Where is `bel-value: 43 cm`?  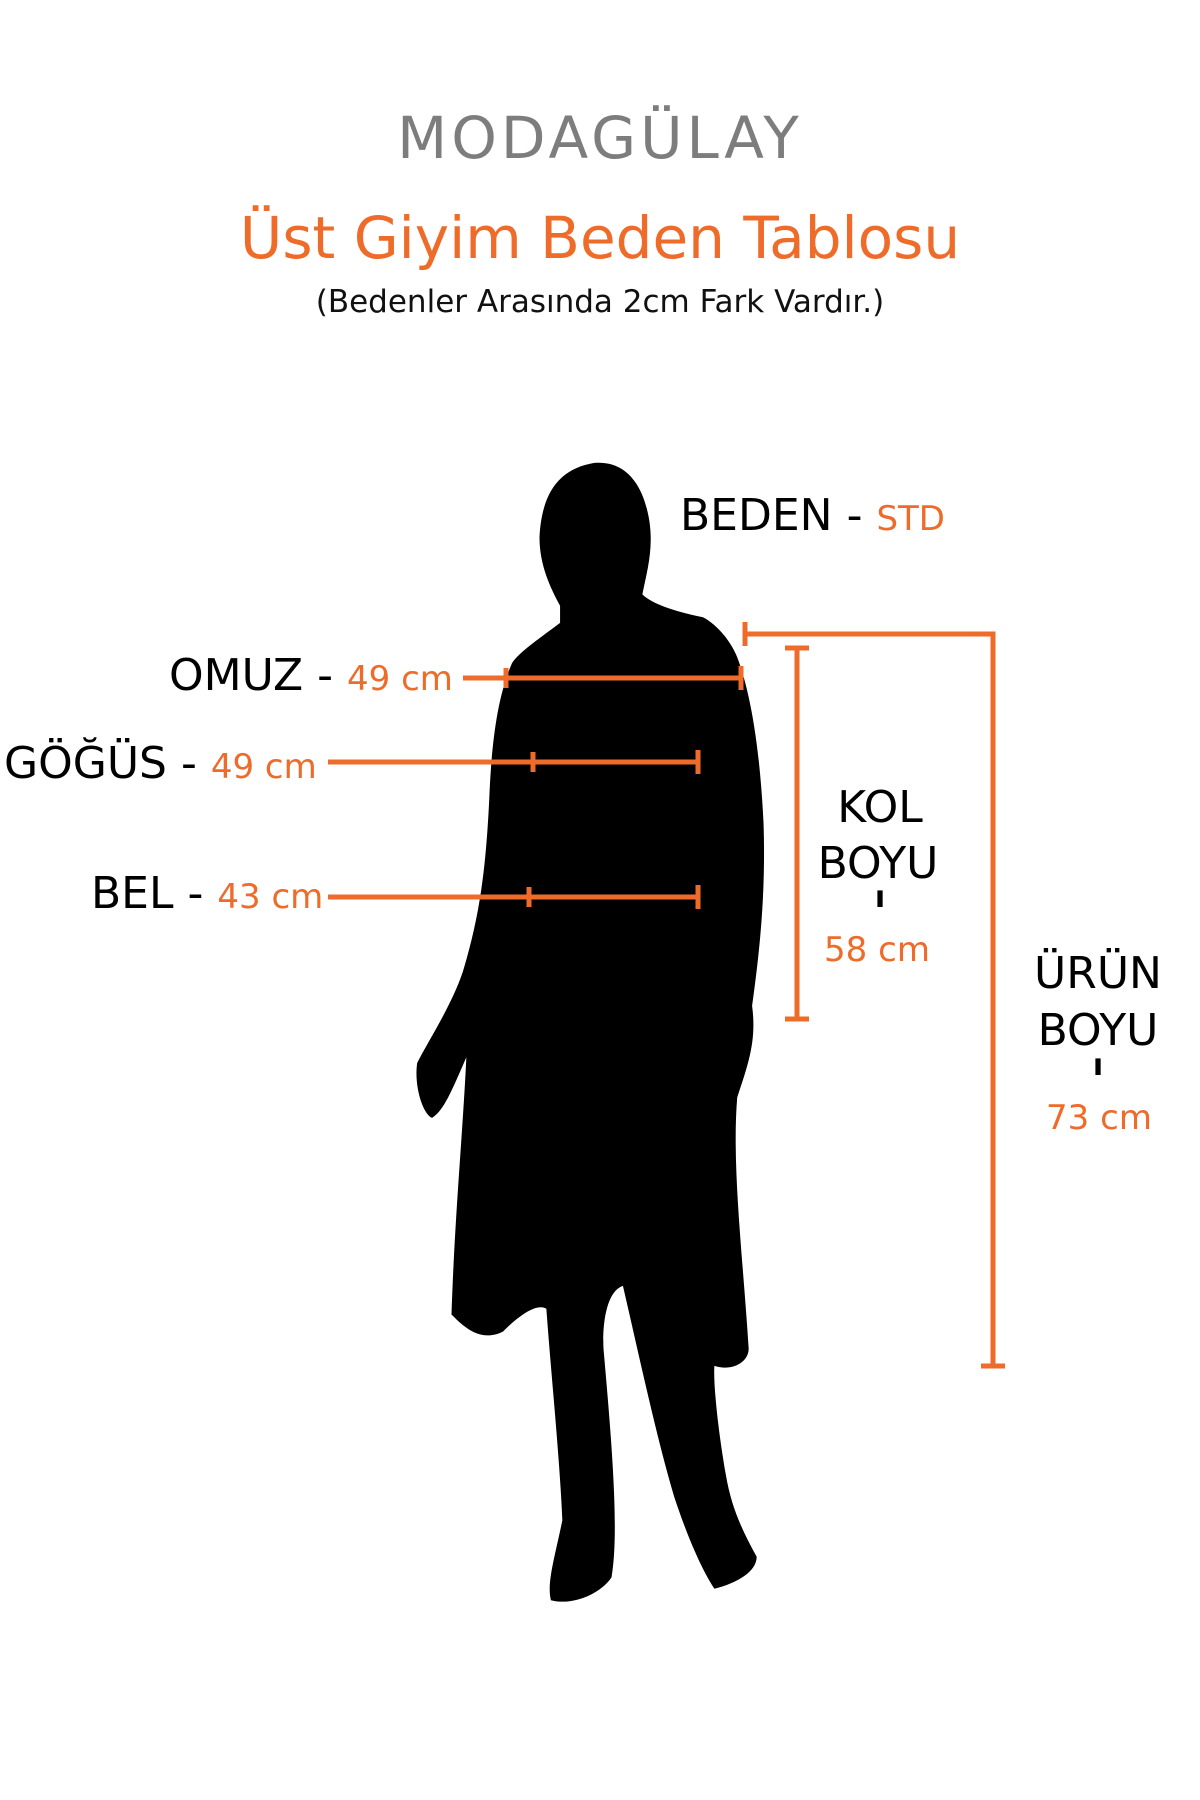
bel-value: 43 cm is located at coordinates (270, 897).